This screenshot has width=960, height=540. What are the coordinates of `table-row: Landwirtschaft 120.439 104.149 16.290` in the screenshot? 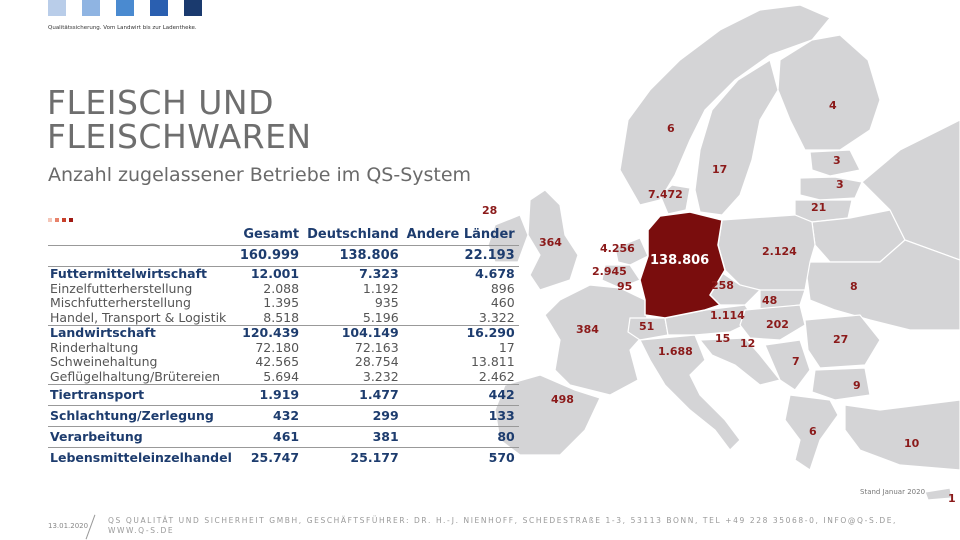 It's located at (283, 333).